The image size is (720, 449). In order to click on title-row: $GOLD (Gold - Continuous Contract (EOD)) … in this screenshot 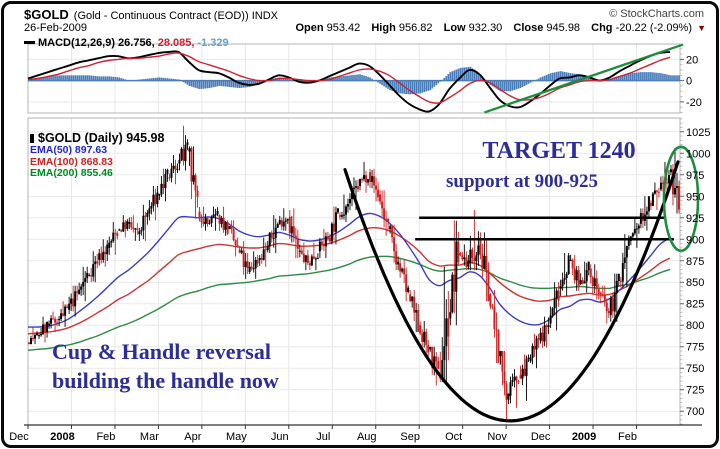, I will do `click(364, 14)`.